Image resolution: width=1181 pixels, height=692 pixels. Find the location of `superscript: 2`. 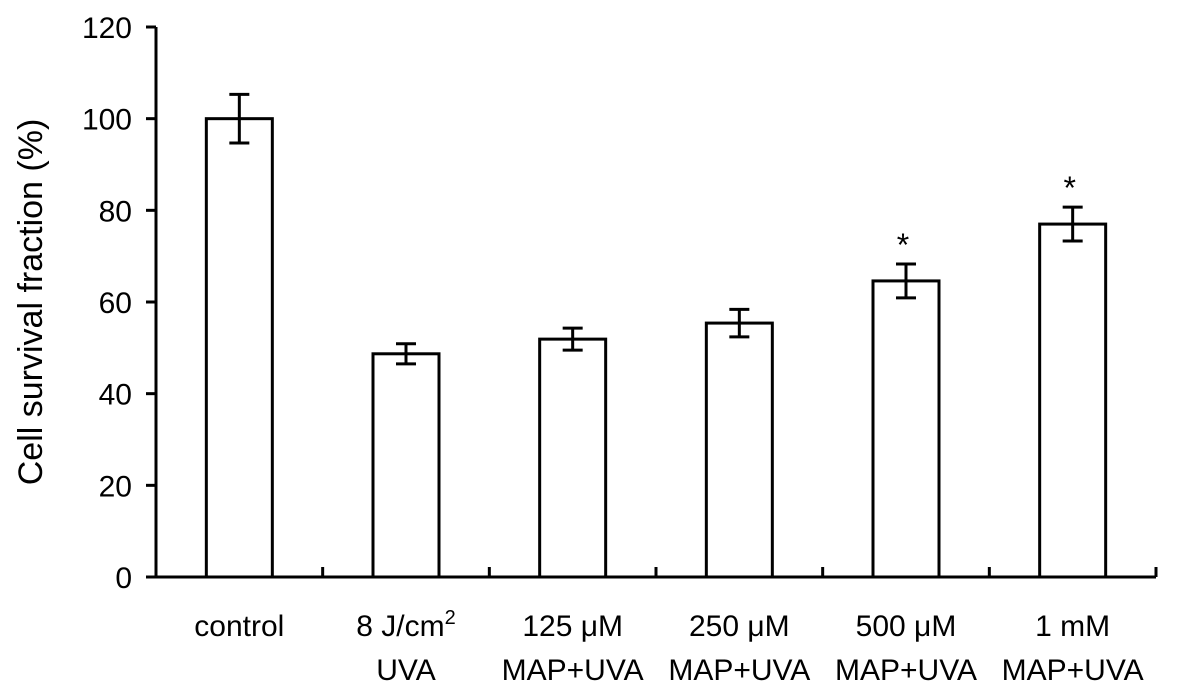

superscript: 2 is located at coordinates (450, 618).